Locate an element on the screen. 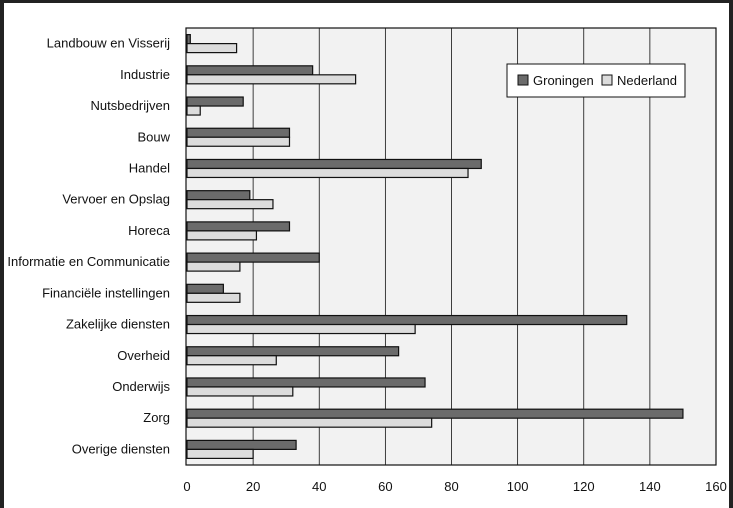 The image size is (733, 508). category-label-13: Overige diensten is located at coordinates (121, 448).